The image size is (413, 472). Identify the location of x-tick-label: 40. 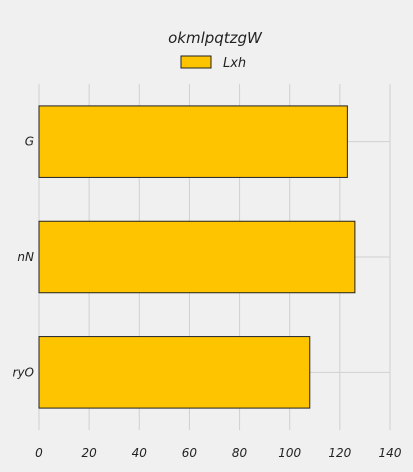
(140, 453).